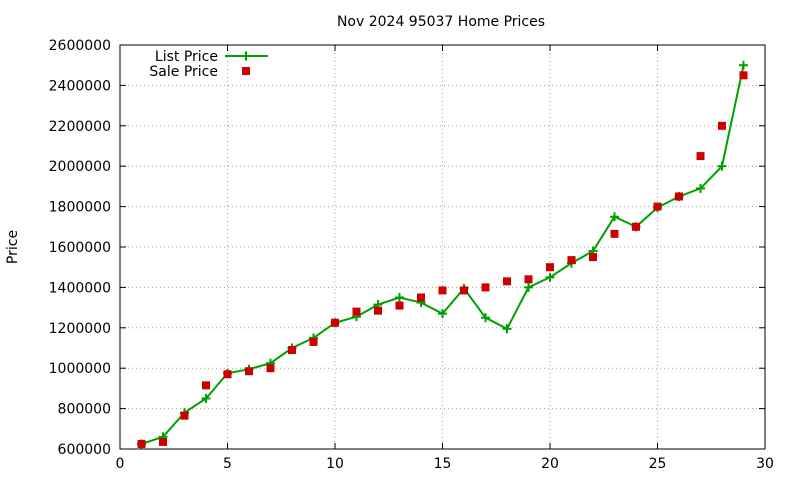  Describe the element at coordinates (80, 369) in the screenshot. I see `y-tick-label: 1000000` at that location.